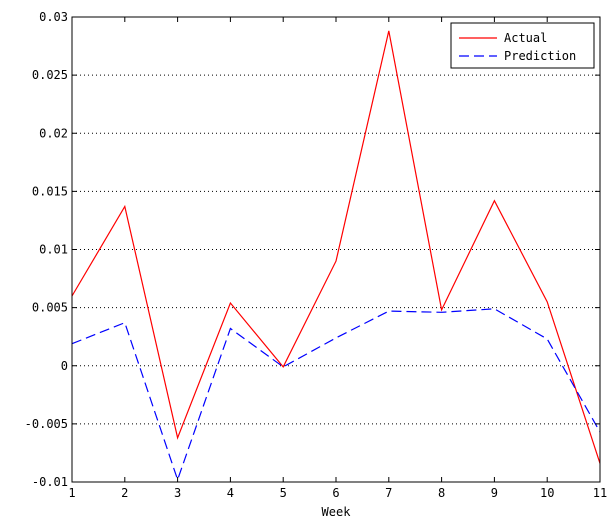 The height and width of the screenshot is (520, 607). Describe the element at coordinates (600, 493) in the screenshot. I see `x-tick-label: 11` at that location.